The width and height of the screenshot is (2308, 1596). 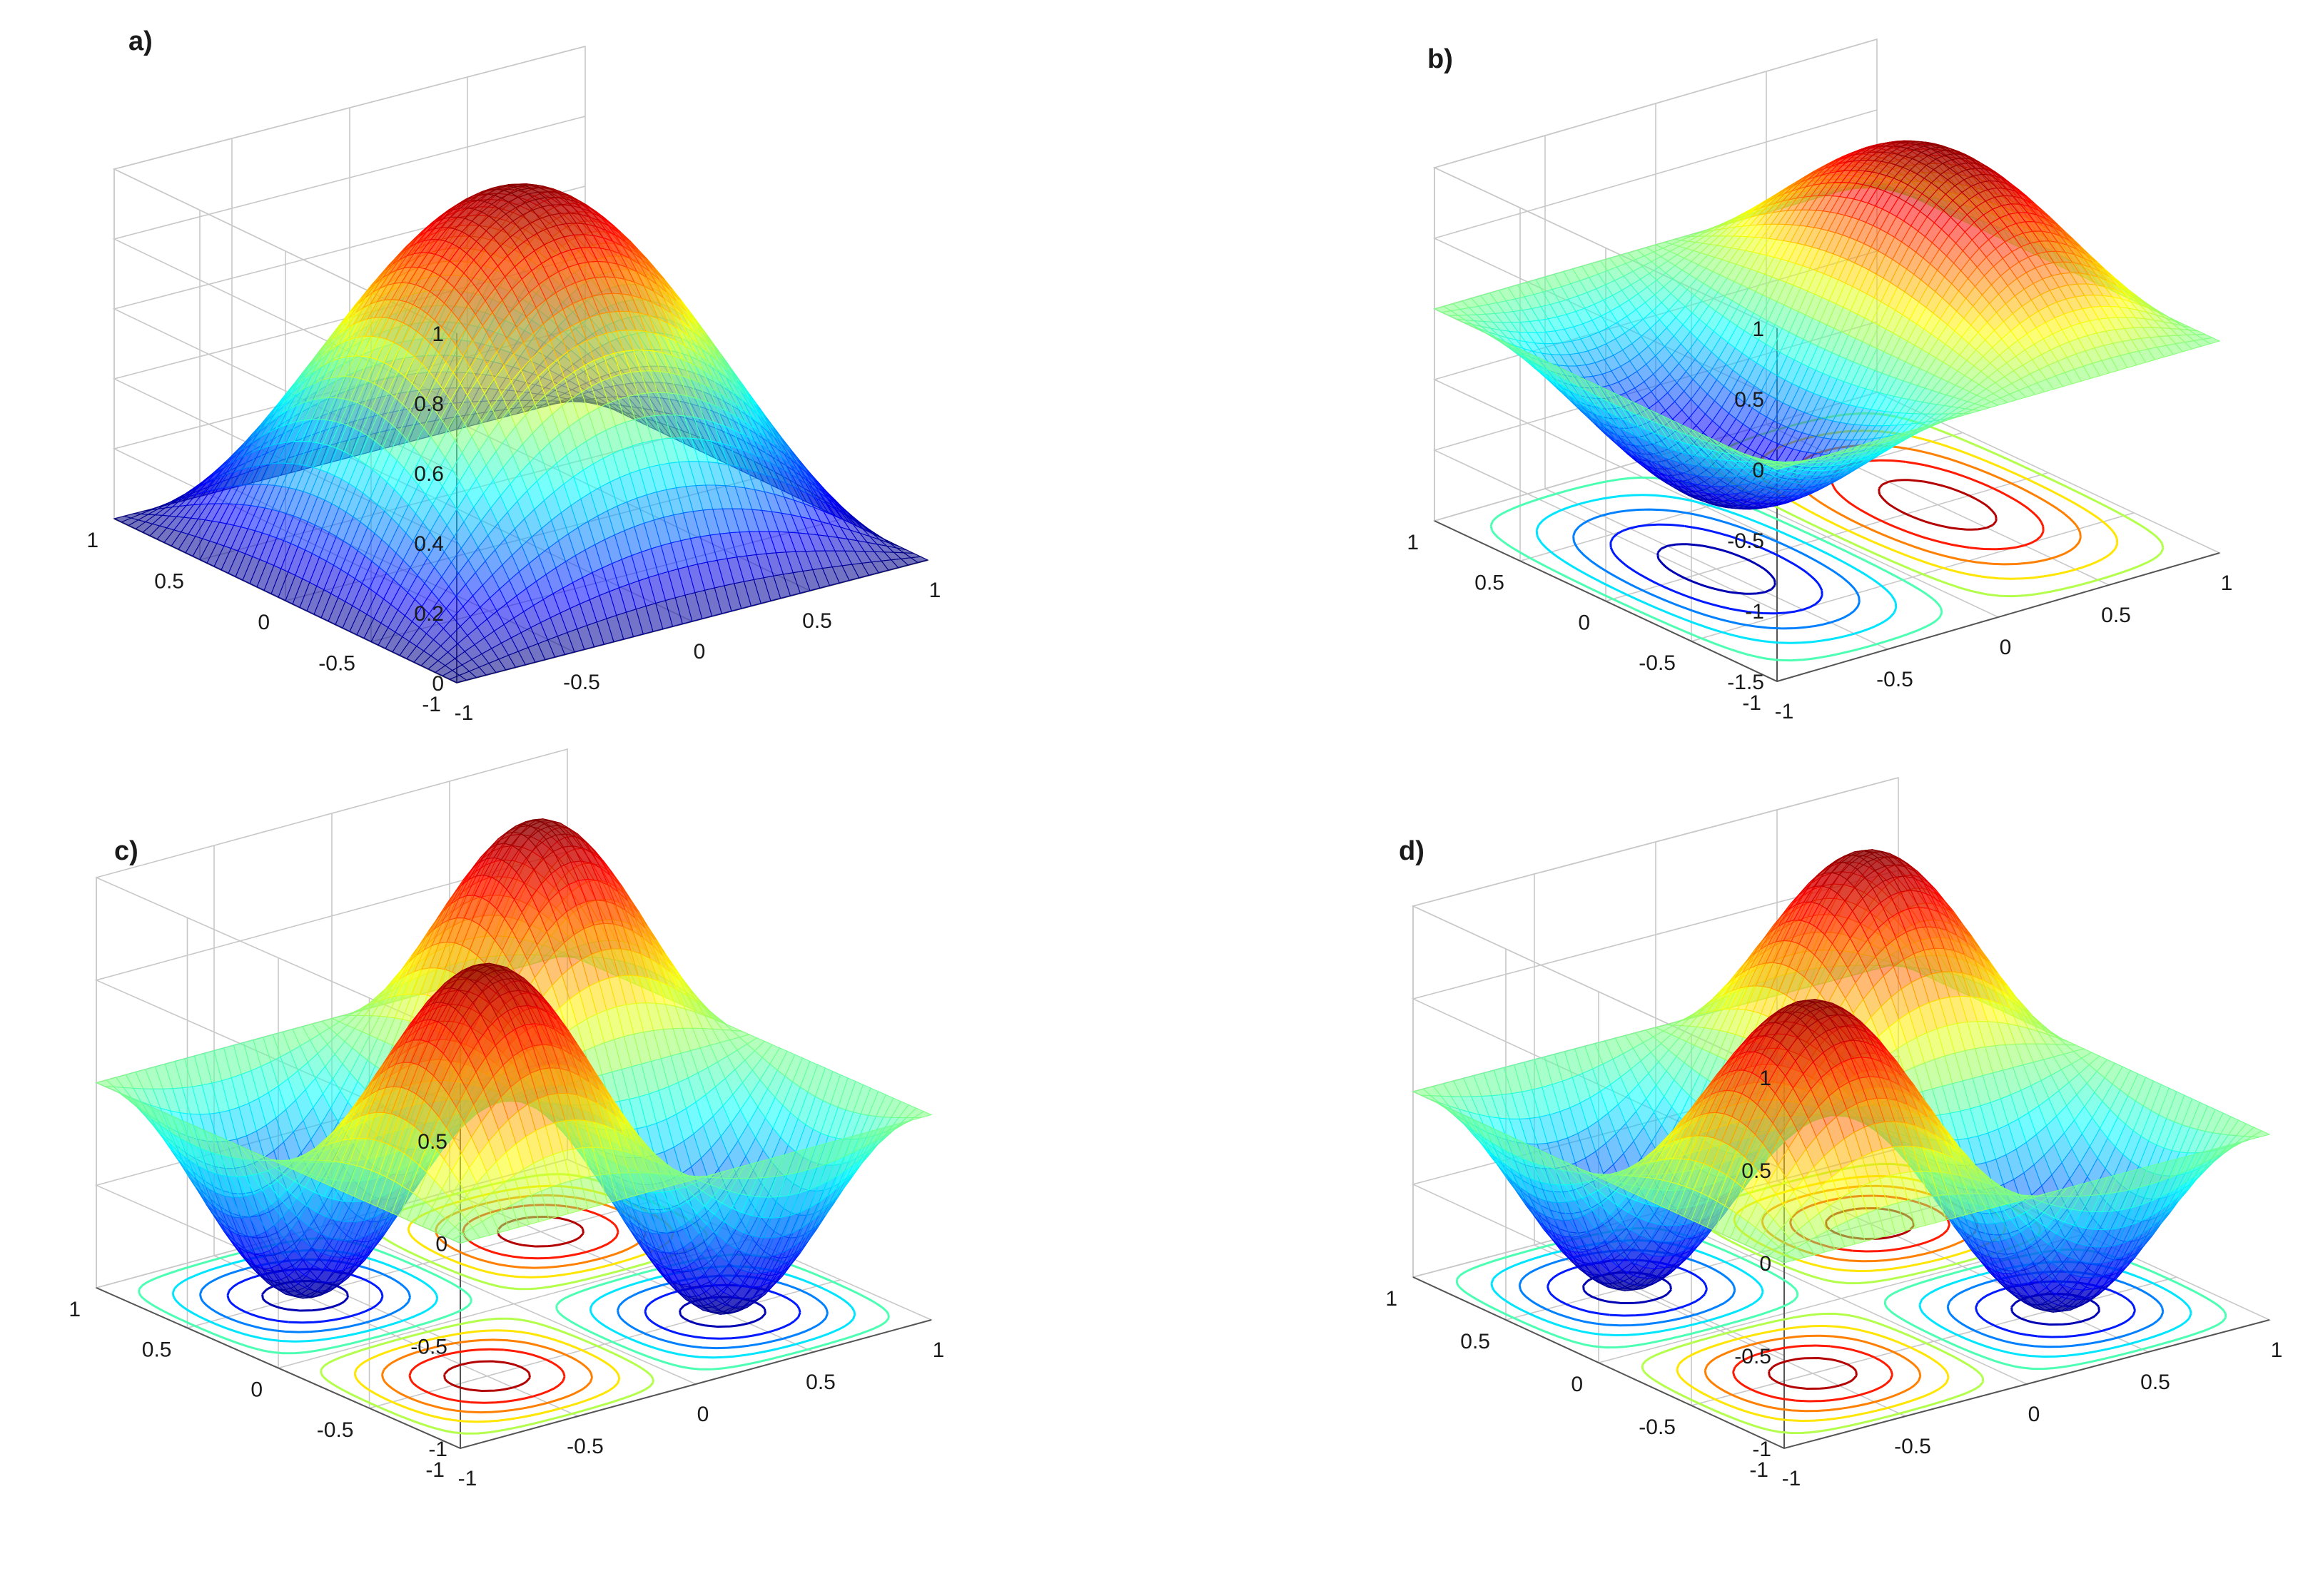 What do you see at coordinates (429, 474) in the screenshot?
I see `z-tick-label: 0.6` at bounding box center [429, 474].